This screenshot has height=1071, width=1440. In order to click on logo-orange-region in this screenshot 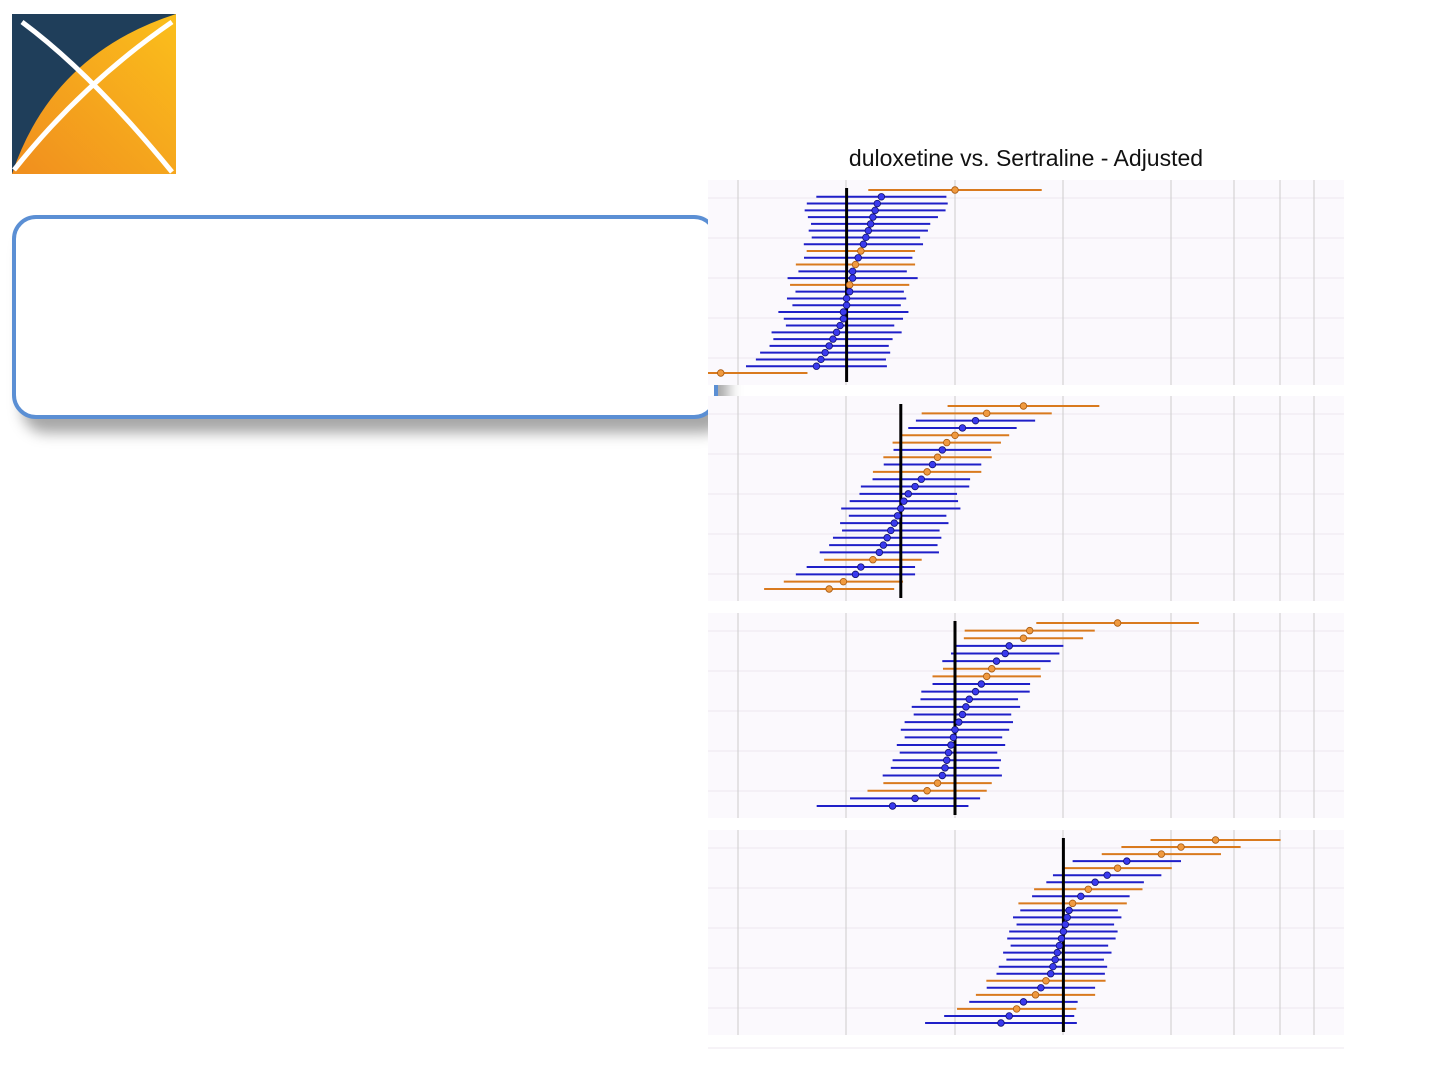, I will do `click(94, 94)`.